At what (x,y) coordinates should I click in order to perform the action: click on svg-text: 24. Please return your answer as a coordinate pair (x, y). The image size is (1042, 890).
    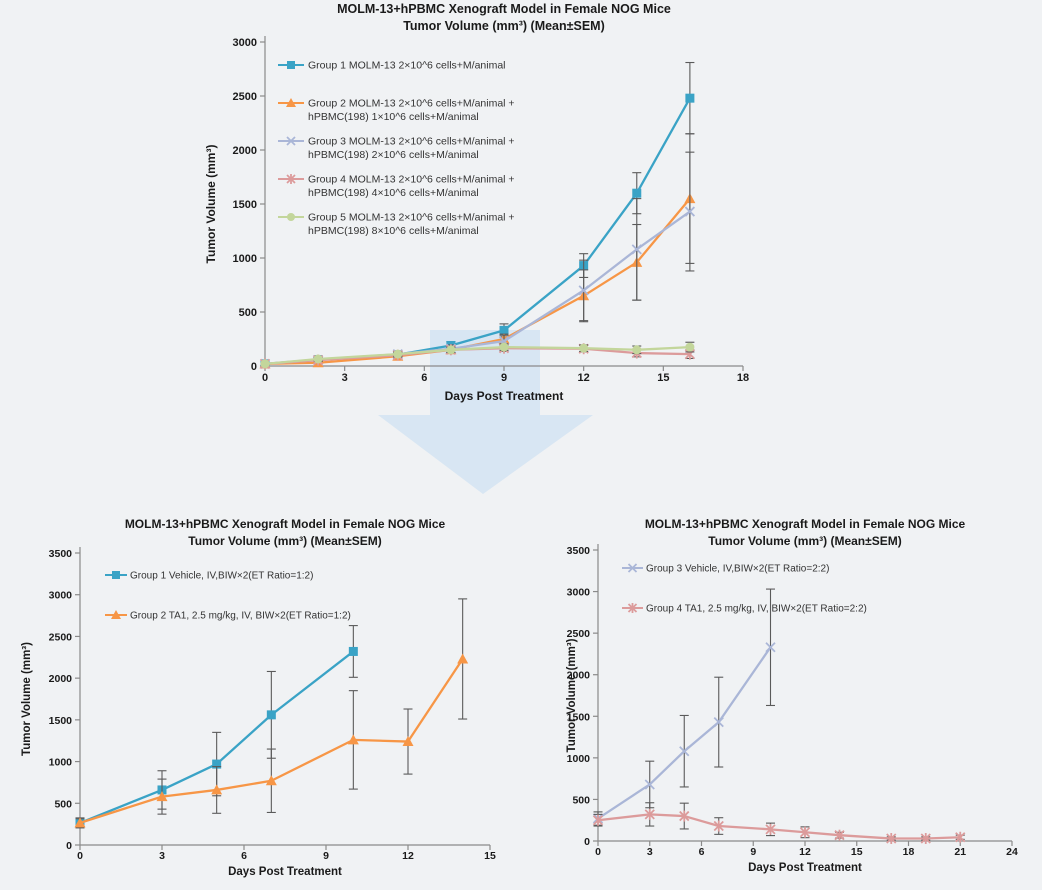
    Looking at the image, I should click on (1012, 852).